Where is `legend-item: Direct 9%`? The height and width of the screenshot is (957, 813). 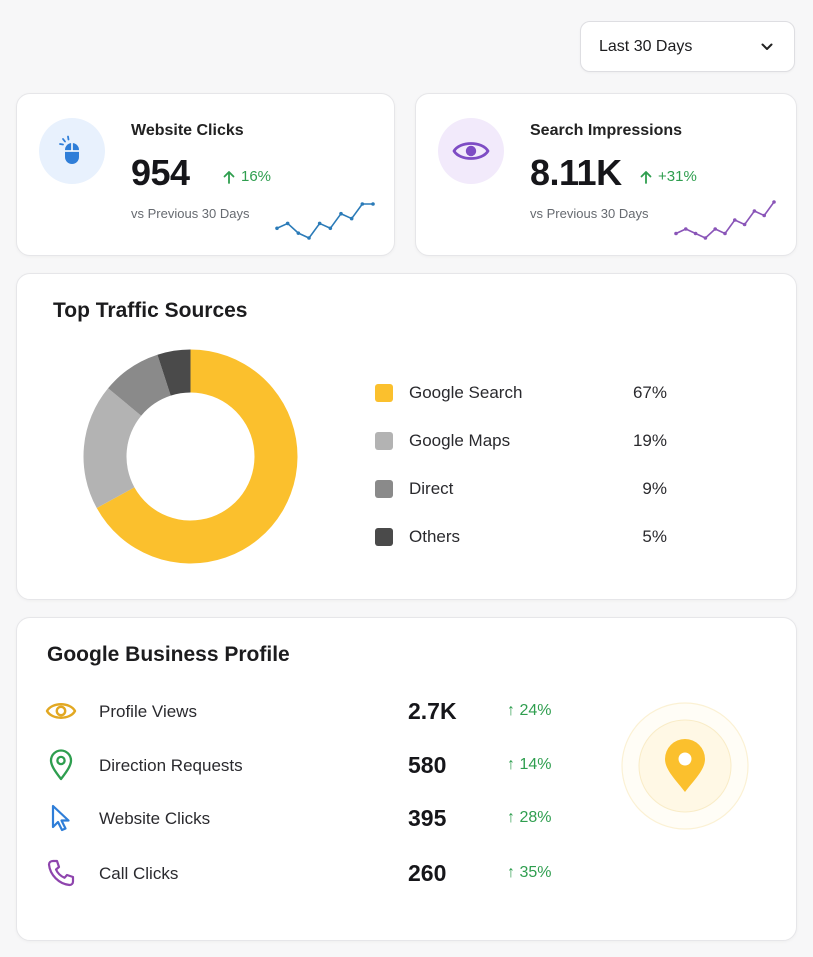 legend-item: Direct 9% is located at coordinates (525, 489).